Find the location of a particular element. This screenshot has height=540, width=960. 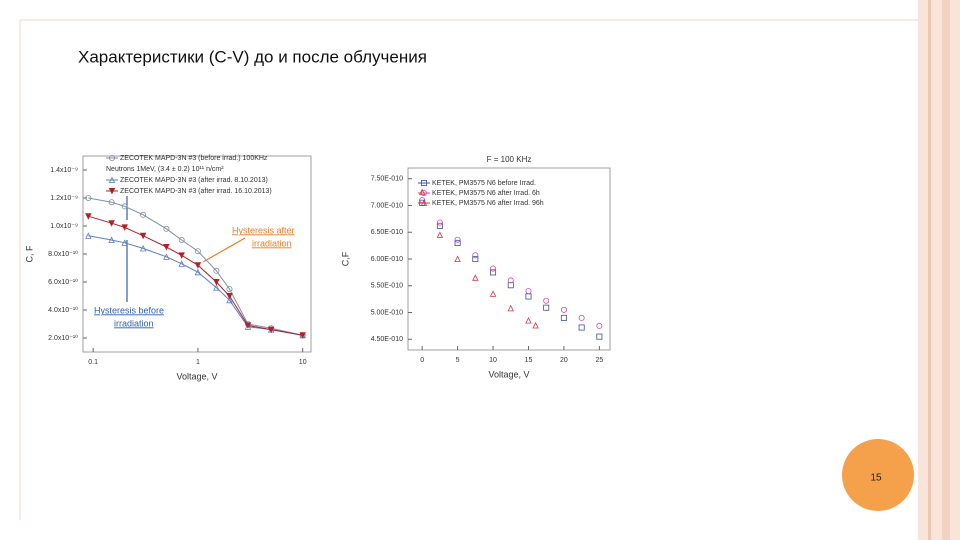

page-badge is located at coordinates (878, 475).